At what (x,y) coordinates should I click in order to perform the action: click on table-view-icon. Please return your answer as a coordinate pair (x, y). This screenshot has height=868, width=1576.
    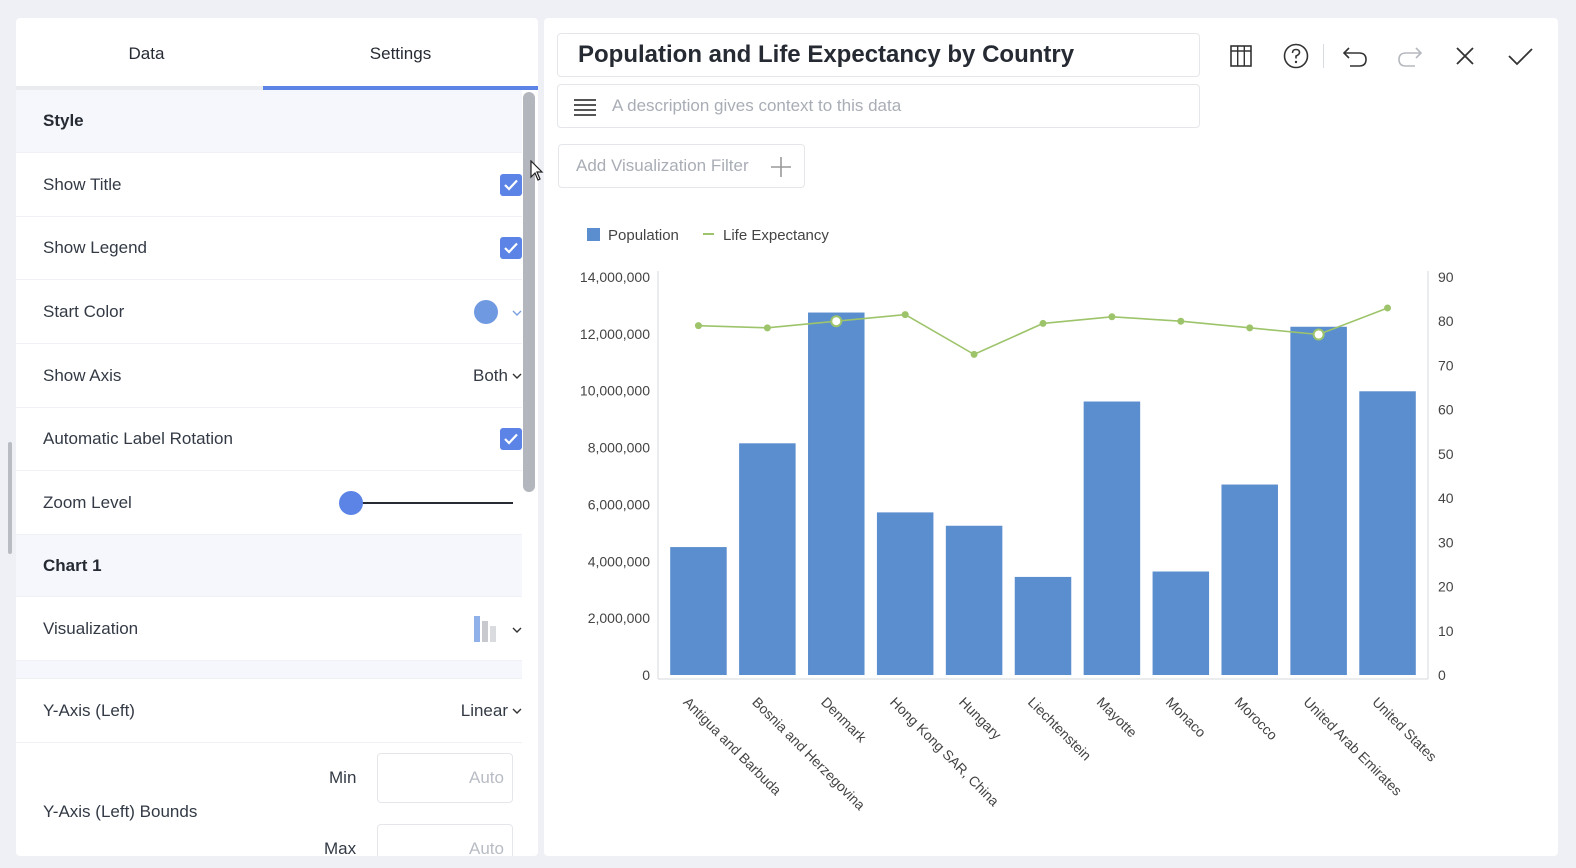
    Looking at the image, I should click on (1241, 56).